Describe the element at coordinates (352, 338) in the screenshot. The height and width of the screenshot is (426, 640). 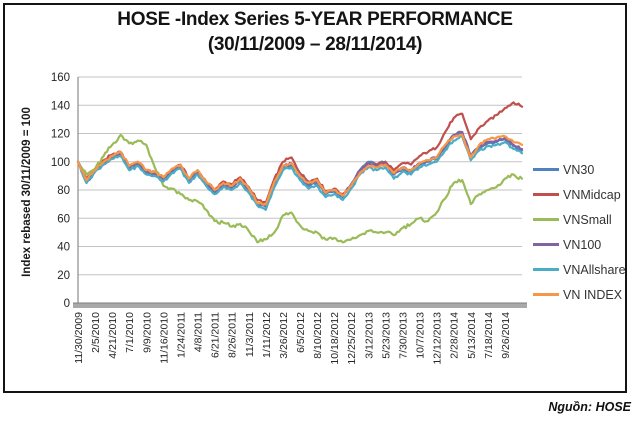
I see `x-tick-label: 12/25/2012` at that location.